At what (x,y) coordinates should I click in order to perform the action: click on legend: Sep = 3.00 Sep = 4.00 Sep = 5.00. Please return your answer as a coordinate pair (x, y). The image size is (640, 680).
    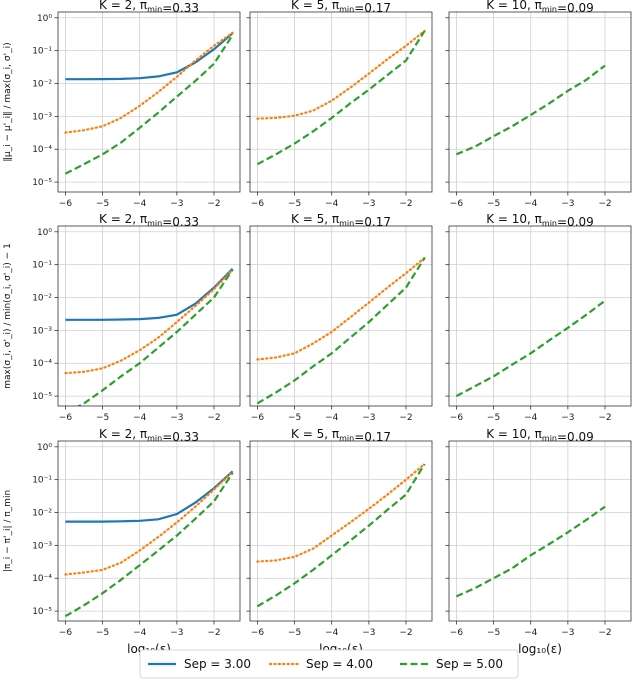
    Looking at the image, I should click on (329, 664).